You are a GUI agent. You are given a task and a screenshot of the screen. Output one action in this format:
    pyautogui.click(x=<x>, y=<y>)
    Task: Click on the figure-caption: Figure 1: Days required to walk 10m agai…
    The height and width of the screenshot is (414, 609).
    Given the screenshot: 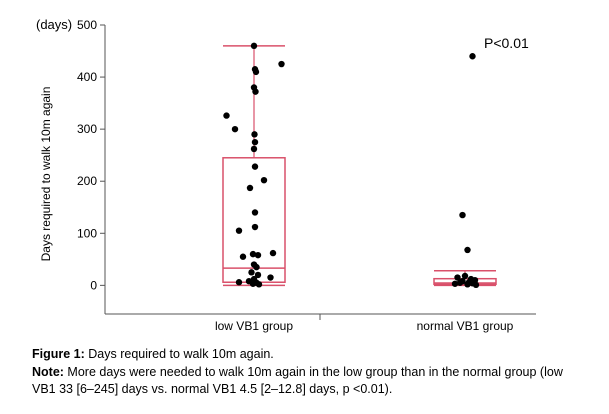 What is the action you would take?
    pyautogui.click(x=302, y=354)
    